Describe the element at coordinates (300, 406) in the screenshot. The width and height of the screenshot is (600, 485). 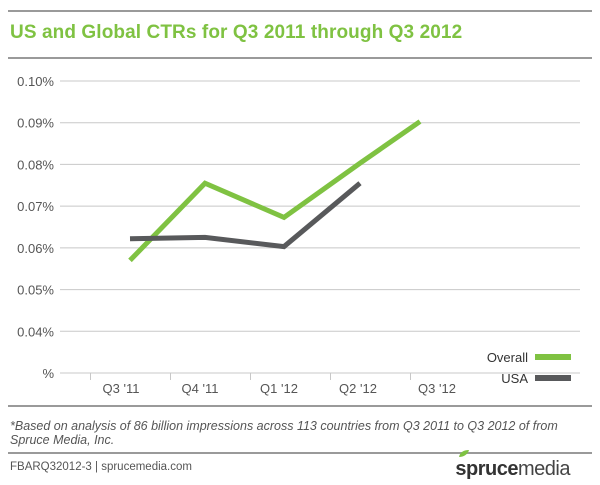
I see `chart-bottom-rule` at that location.